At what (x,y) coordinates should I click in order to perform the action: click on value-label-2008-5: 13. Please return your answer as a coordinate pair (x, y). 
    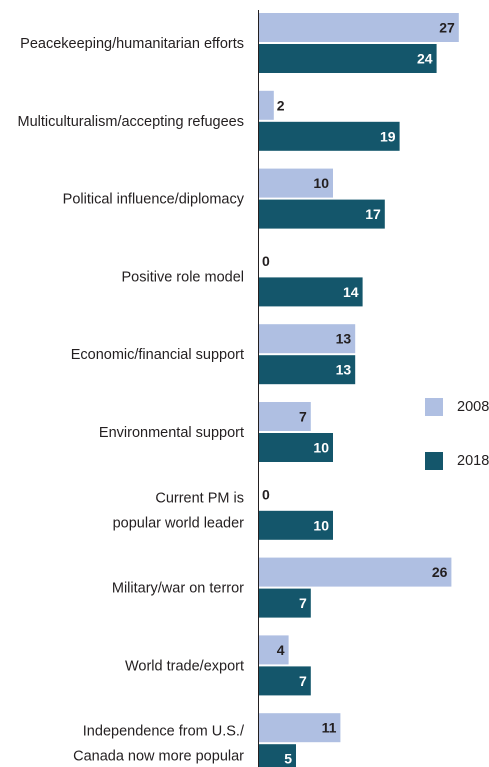
    Looking at the image, I should click on (344, 339).